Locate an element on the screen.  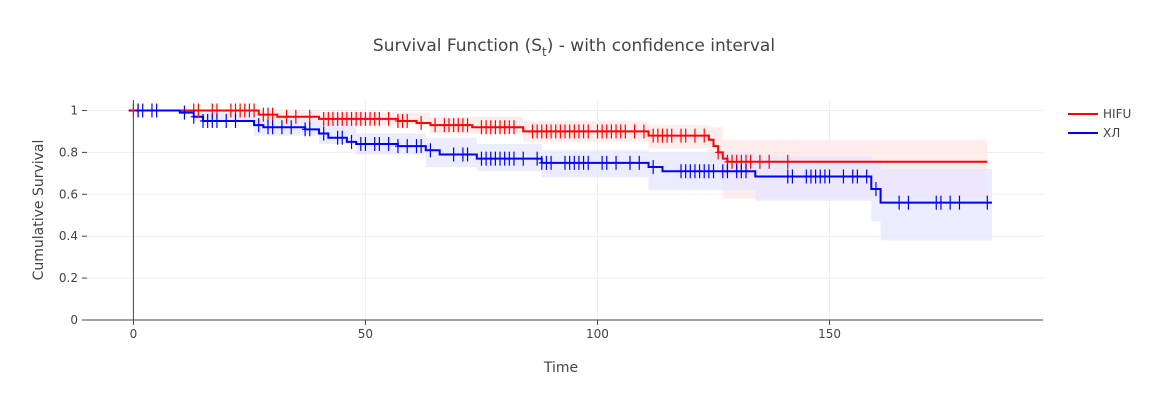
y-axis-label: Cumulative Survival is located at coordinates (39, 210).